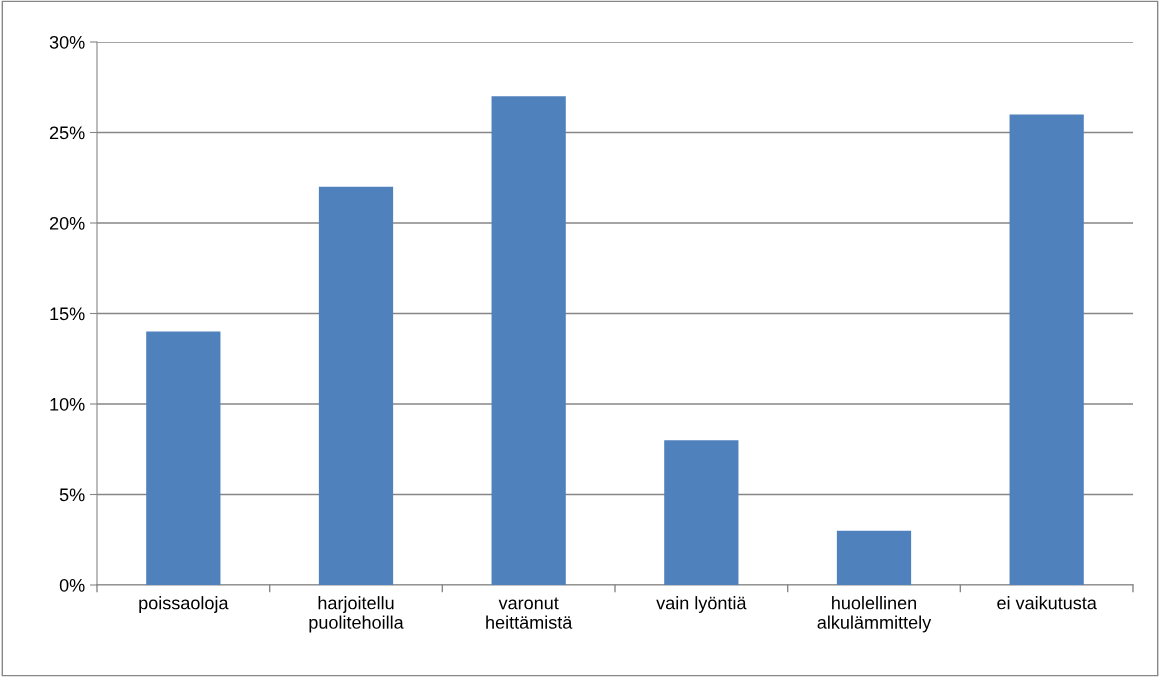  What do you see at coordinates (67, 223) in the screenshot?
I see `y-tick-label: 20%` at bounding box center [67, 223].